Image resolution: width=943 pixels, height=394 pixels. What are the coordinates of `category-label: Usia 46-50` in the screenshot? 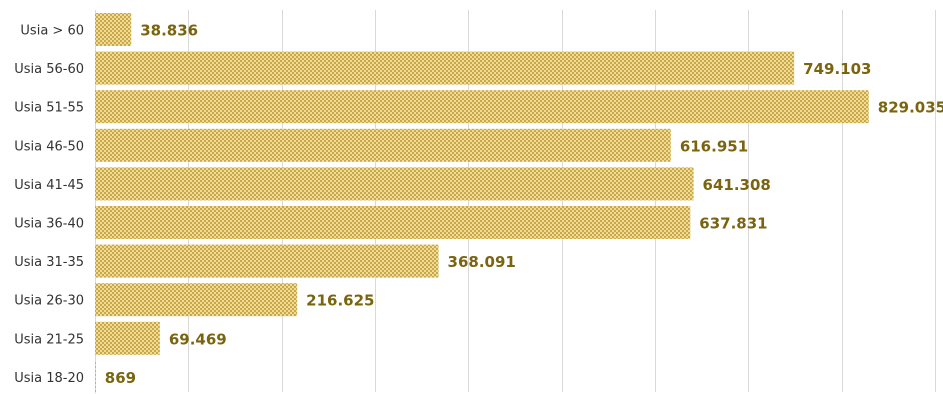 It's located at (49, 146).